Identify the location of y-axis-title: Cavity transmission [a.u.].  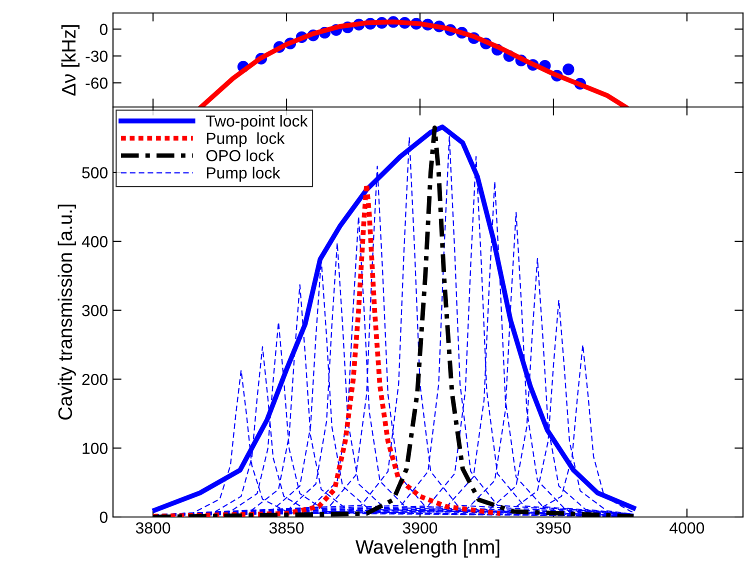
(67, 312).